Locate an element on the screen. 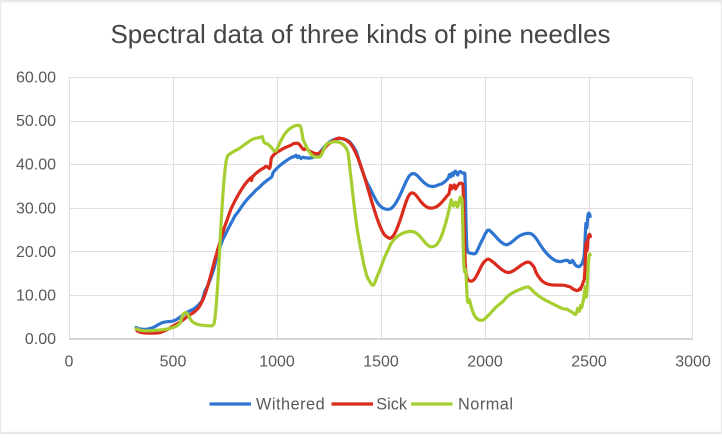 This screenshot has height=439, width=722. svg-text: 3000 is located at coordinates (693, 362).